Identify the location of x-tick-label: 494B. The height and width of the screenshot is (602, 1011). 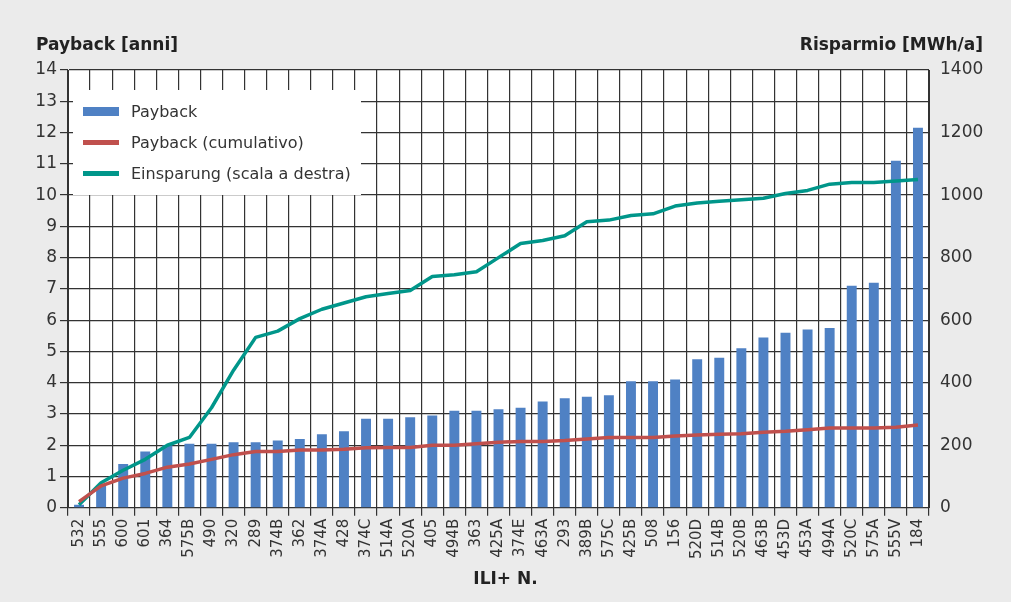
(453, 538).